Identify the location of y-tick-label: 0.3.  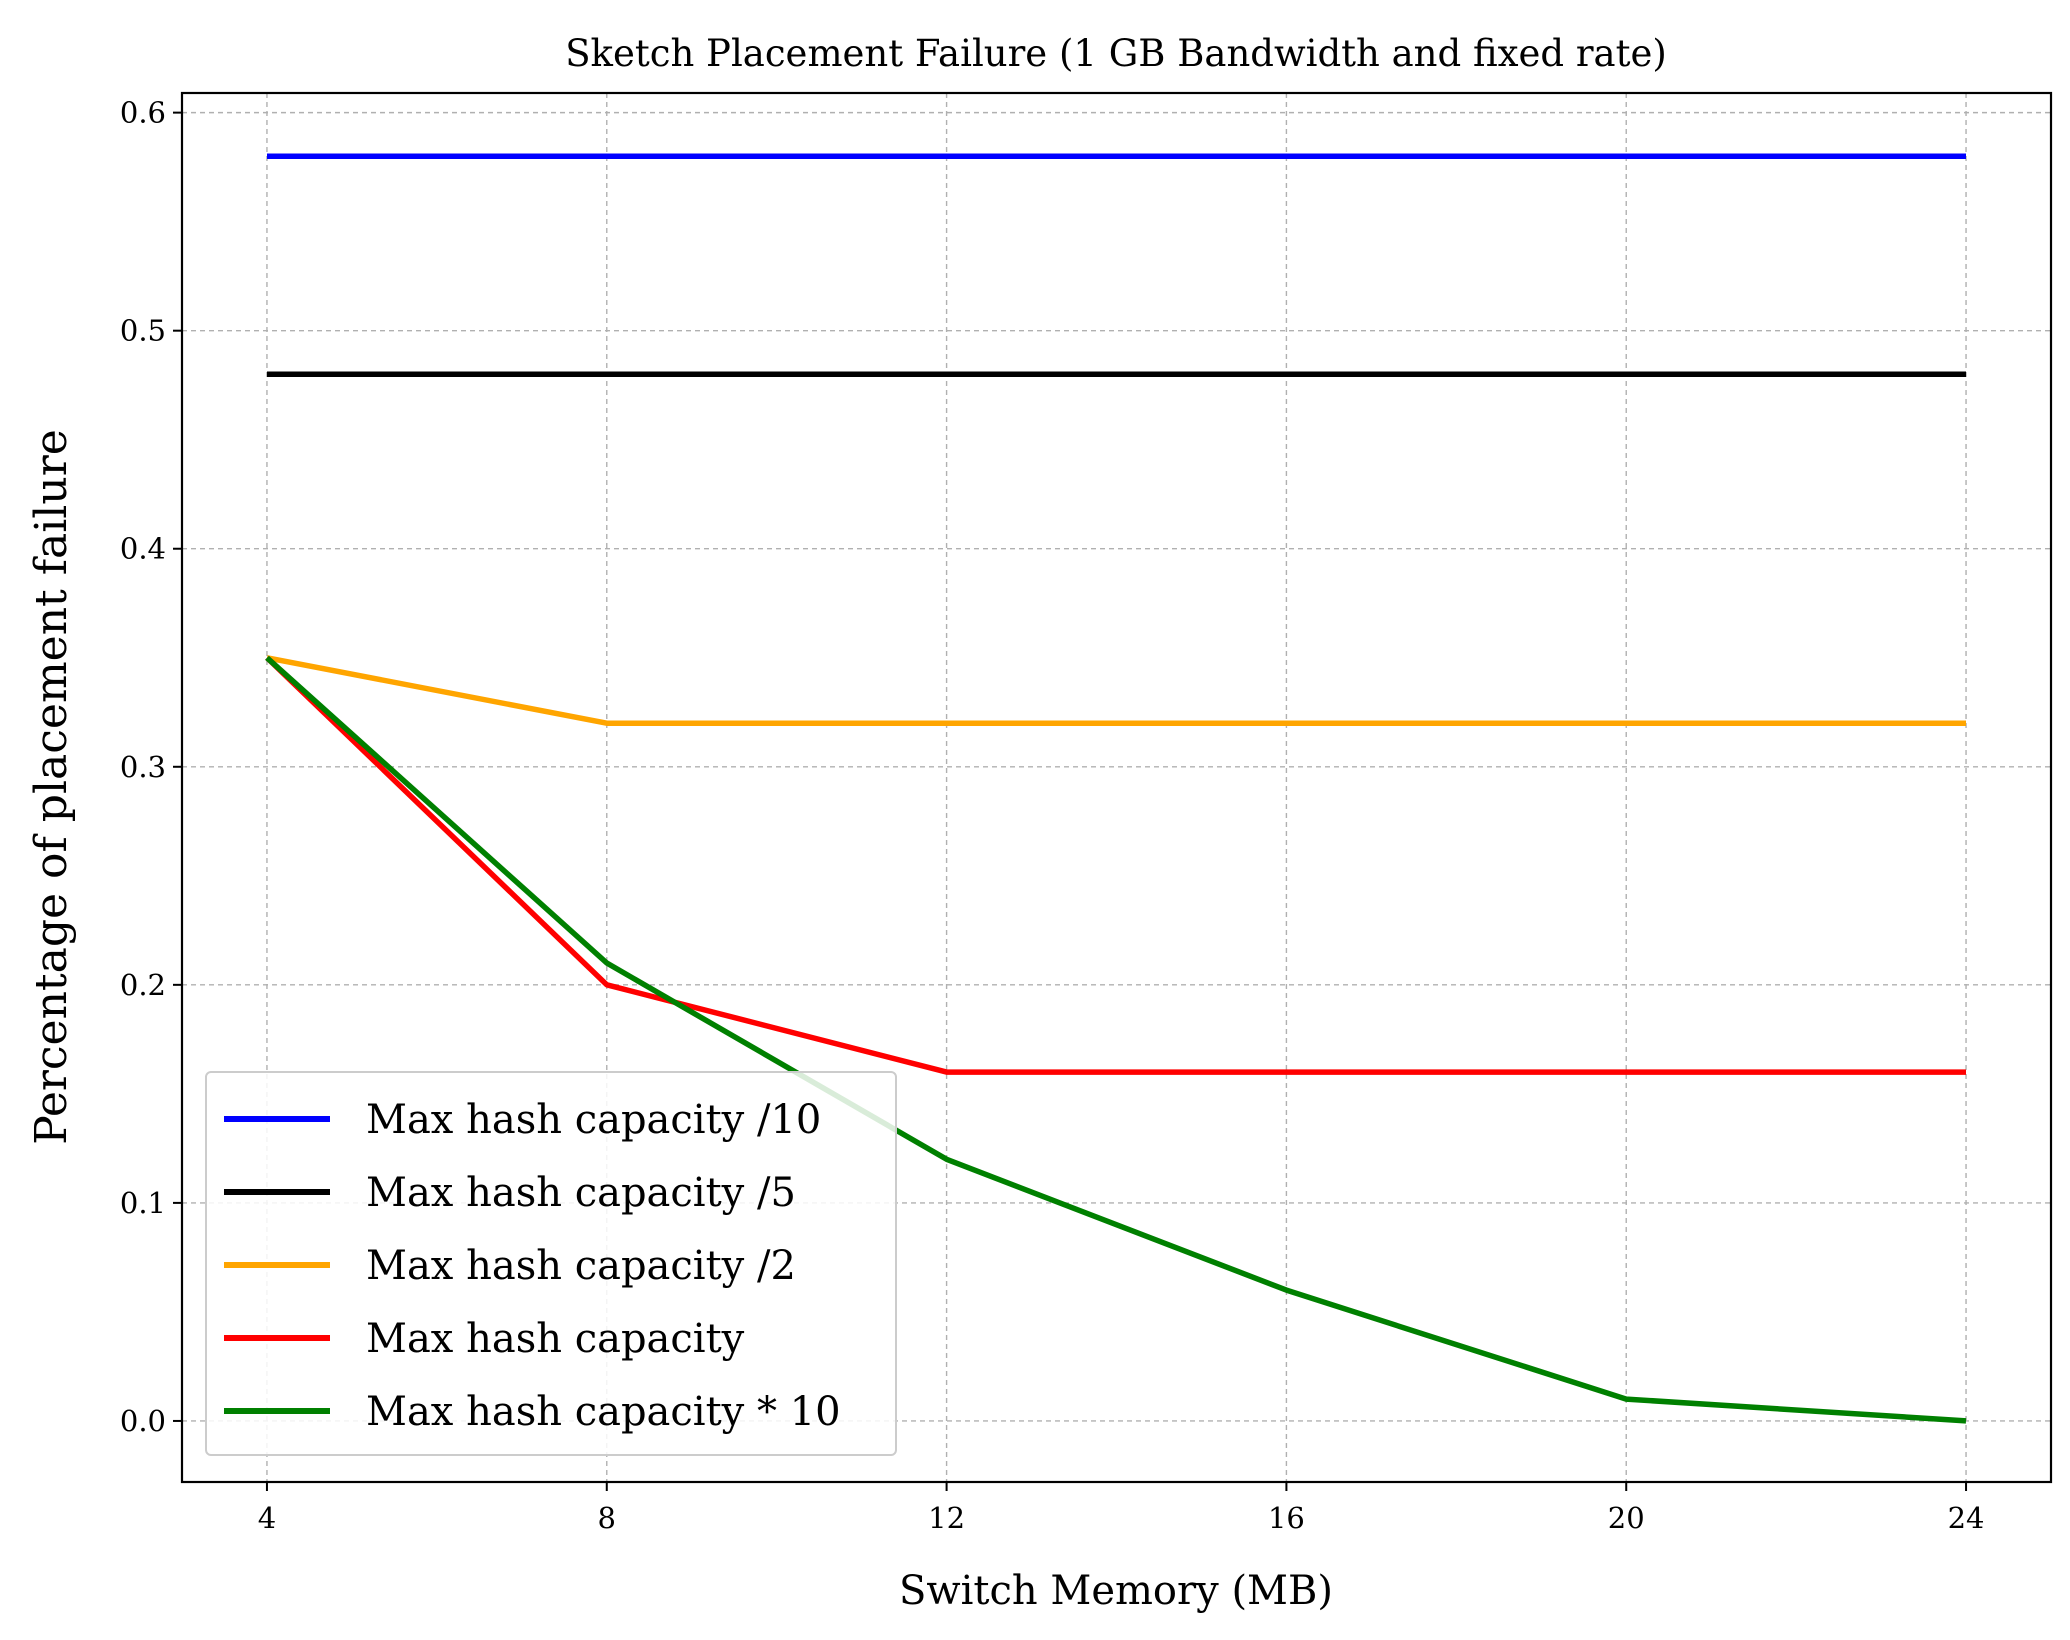
(143, 767).